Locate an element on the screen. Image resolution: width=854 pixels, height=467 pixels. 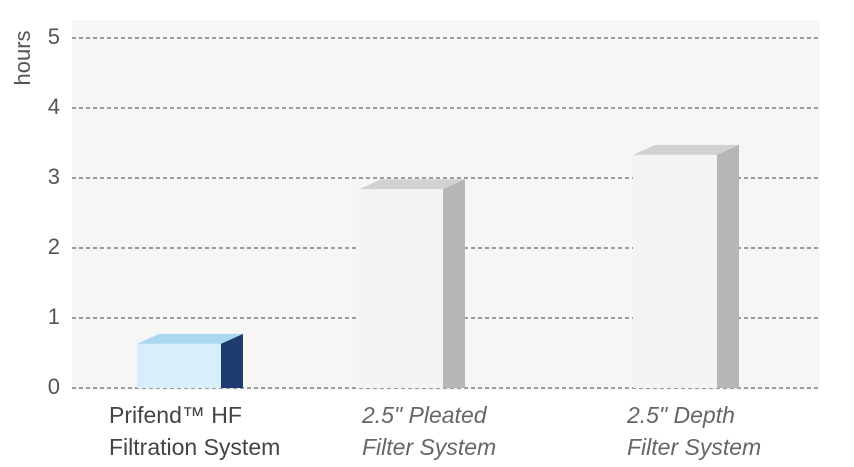
y-axis-label: hours is located at coordinates (22, 57).